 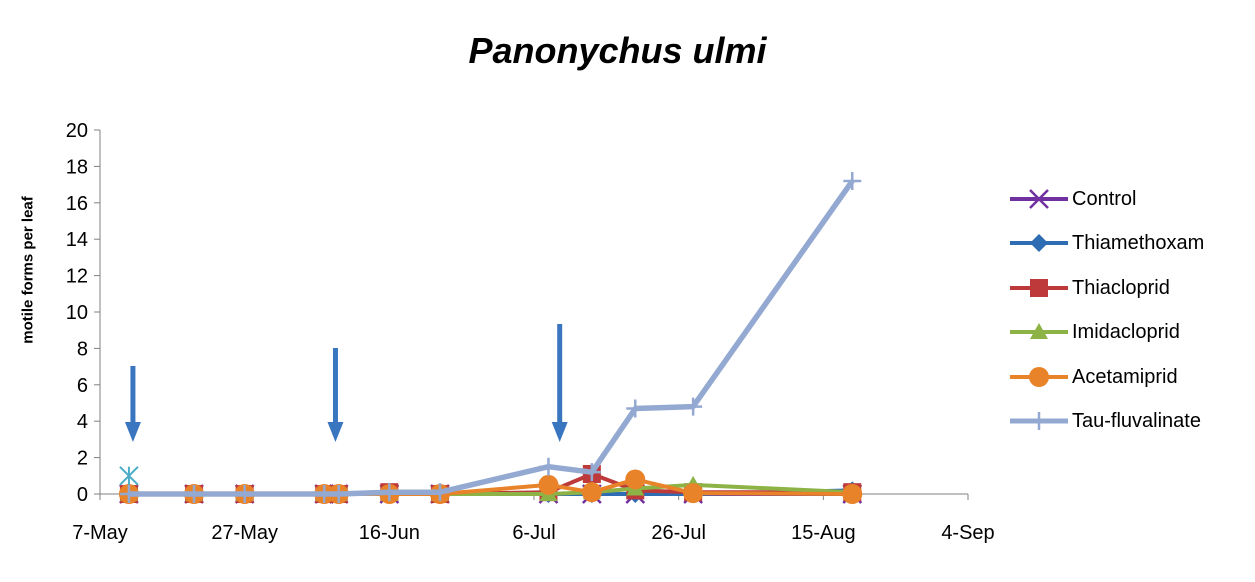 I want to click on x-tick-label: 26-Jul, so click(x=678, y=533).